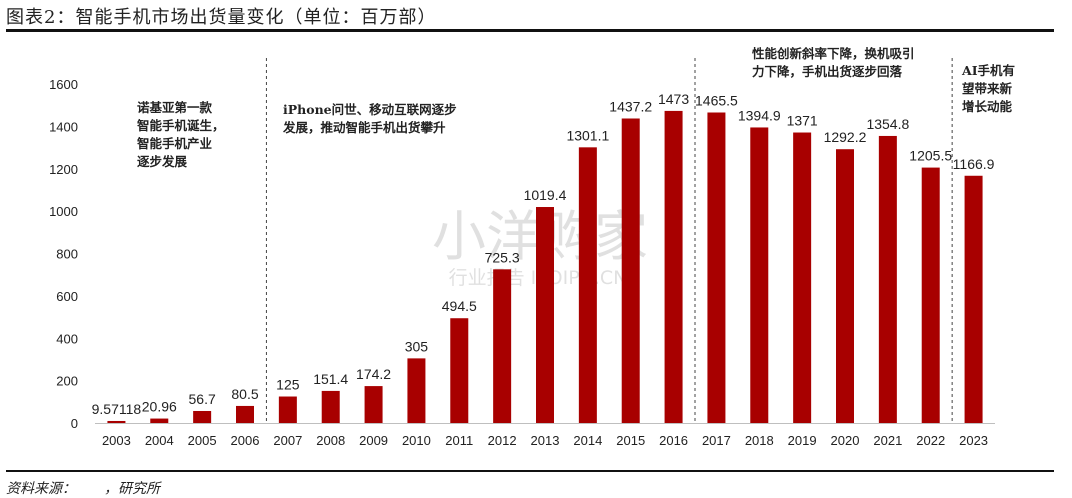  Describe the element at coordinates (630, 270) in the screenshot. I see `bar-2015` at that location.